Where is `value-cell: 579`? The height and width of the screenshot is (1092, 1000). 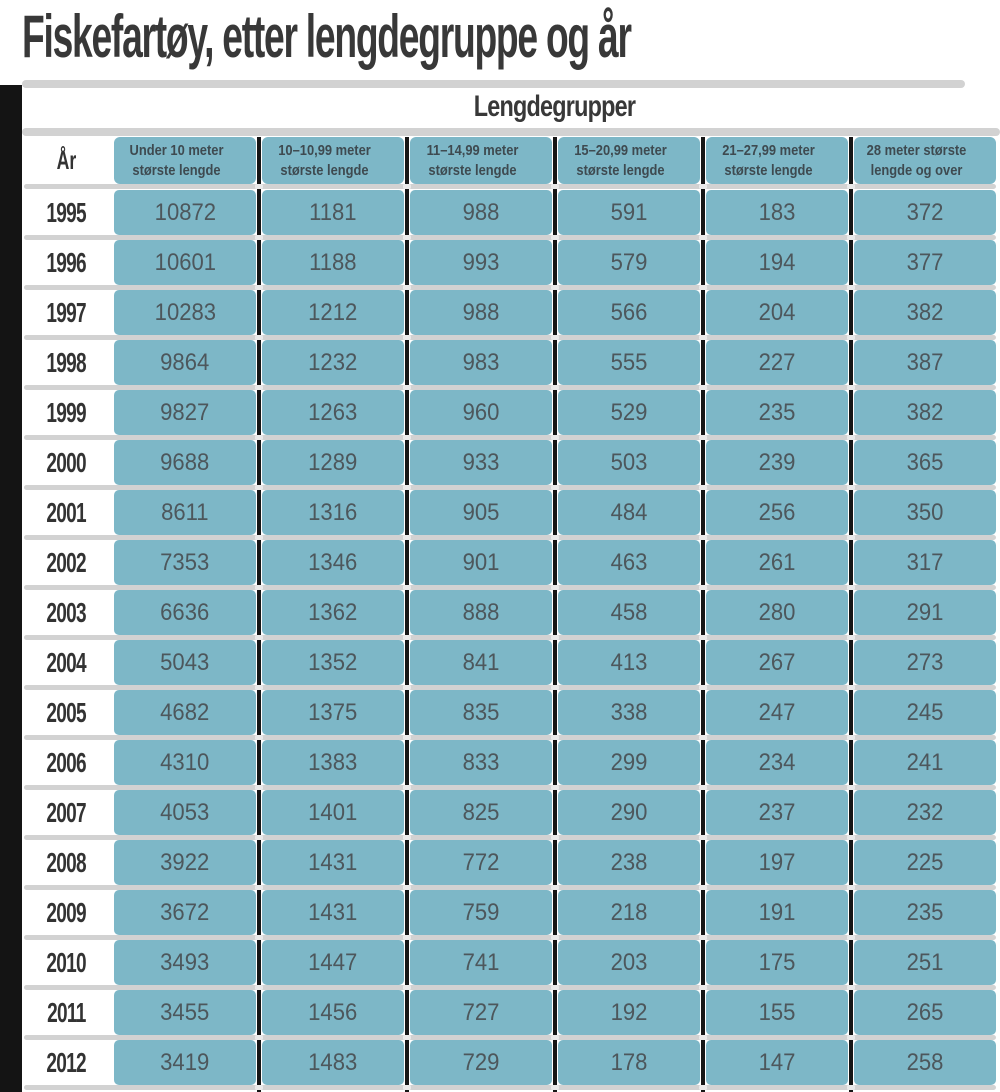 value-cell: 579 is located at coordinates (629, 262).